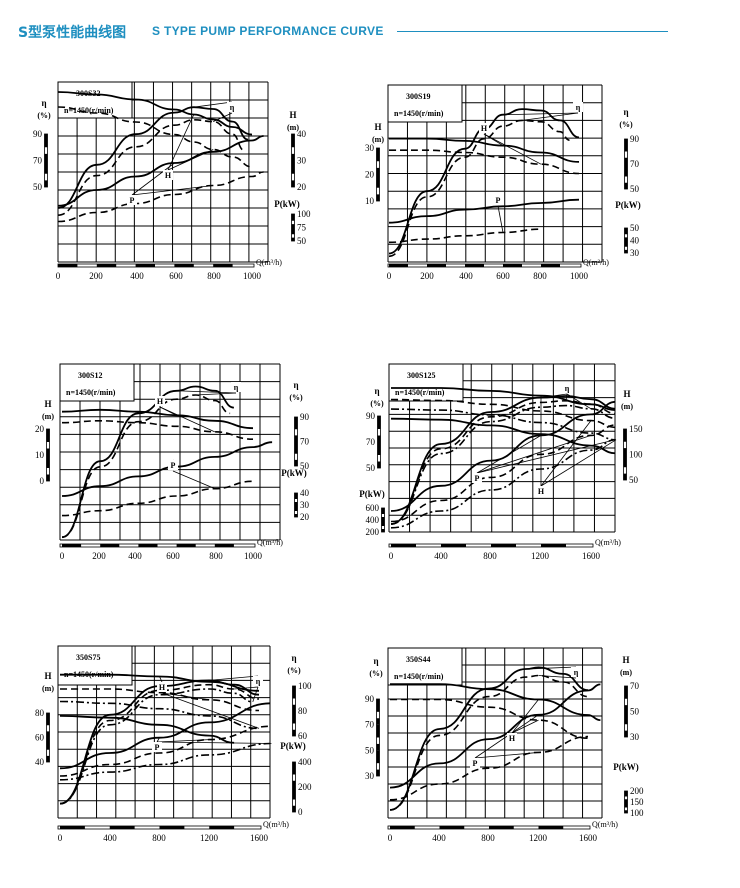 The height and width of the screenshot is (888, 740). What do you see at coordinates (635, 712) in the screenshot?
I see `h-tick-label: 50` at bounding box center [635, 712].